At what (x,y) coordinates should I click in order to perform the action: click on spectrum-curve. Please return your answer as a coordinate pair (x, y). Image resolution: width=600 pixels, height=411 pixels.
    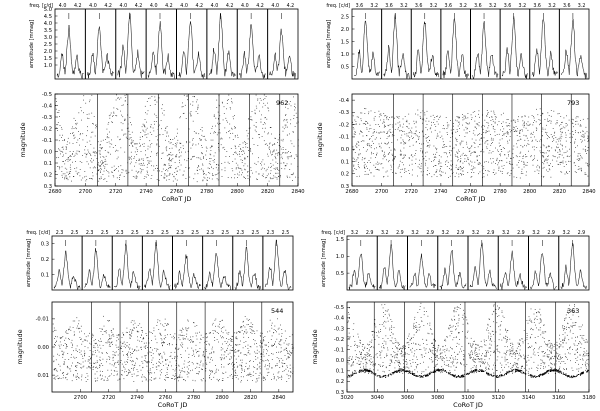
    Looking at the image, I should click on (514, 47).